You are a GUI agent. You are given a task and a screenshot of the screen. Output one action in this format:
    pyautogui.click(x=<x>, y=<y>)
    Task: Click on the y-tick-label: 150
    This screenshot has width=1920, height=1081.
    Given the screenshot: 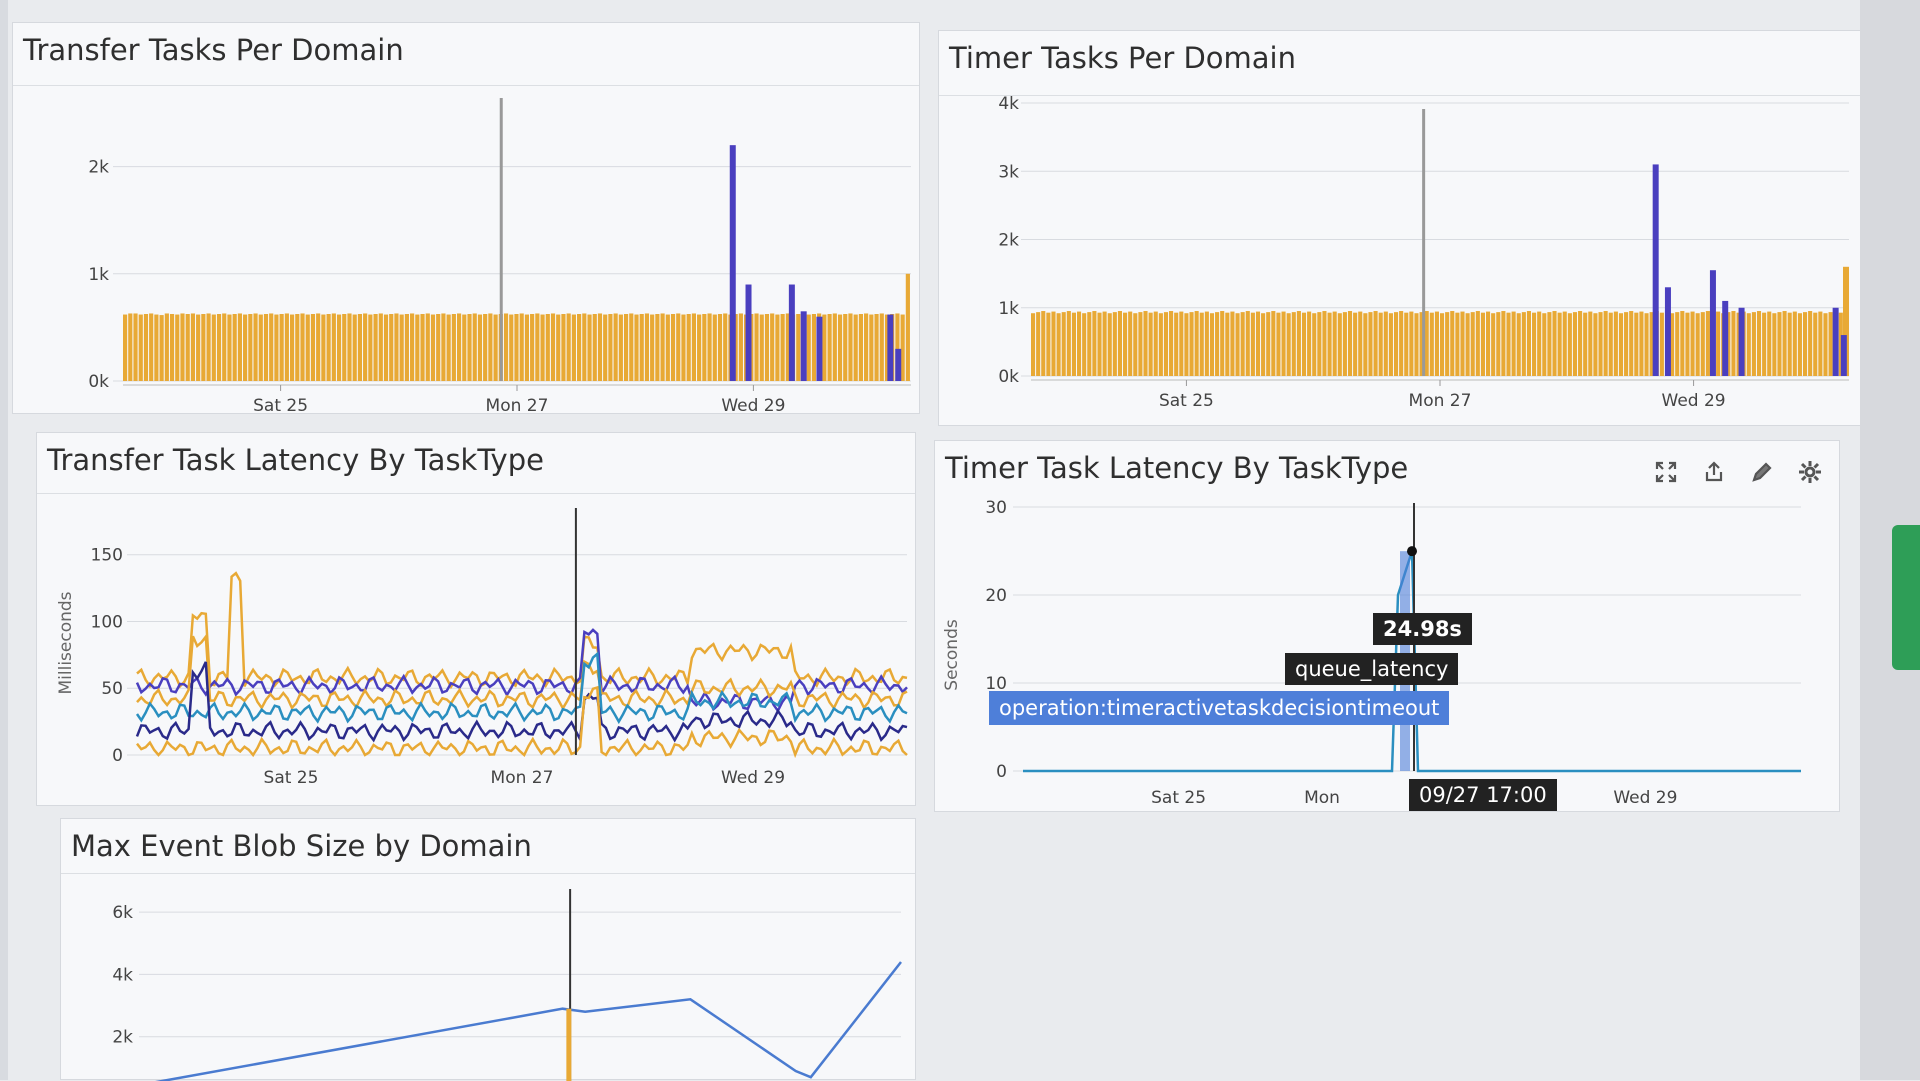 What is the action you would take?
    pyautogui.click(x=107, y=556)
    